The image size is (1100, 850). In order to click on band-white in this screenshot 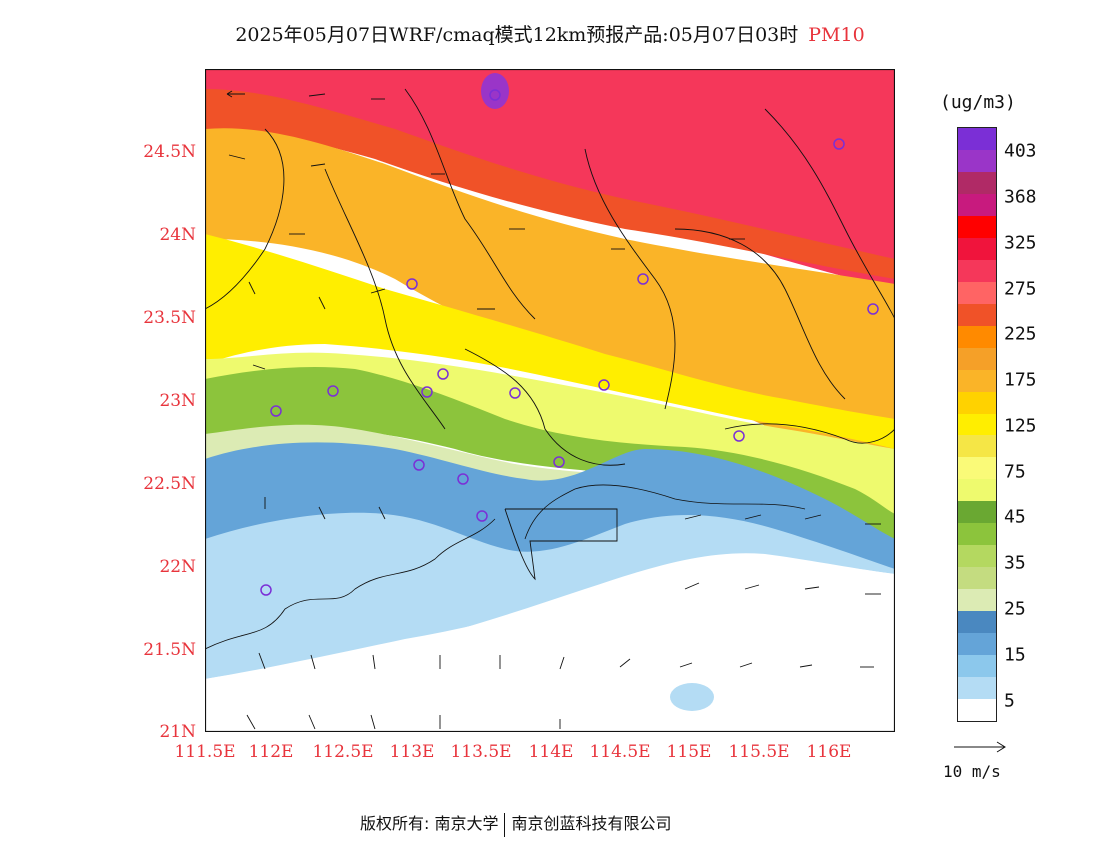, I will do `click(550, 645)`.